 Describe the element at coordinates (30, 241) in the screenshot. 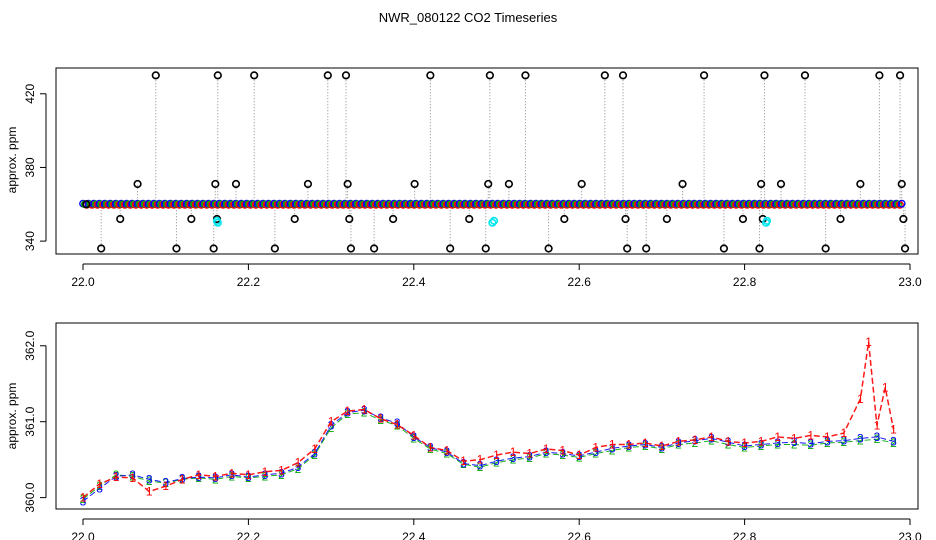

I see `y-tick-label: 340` at that location.